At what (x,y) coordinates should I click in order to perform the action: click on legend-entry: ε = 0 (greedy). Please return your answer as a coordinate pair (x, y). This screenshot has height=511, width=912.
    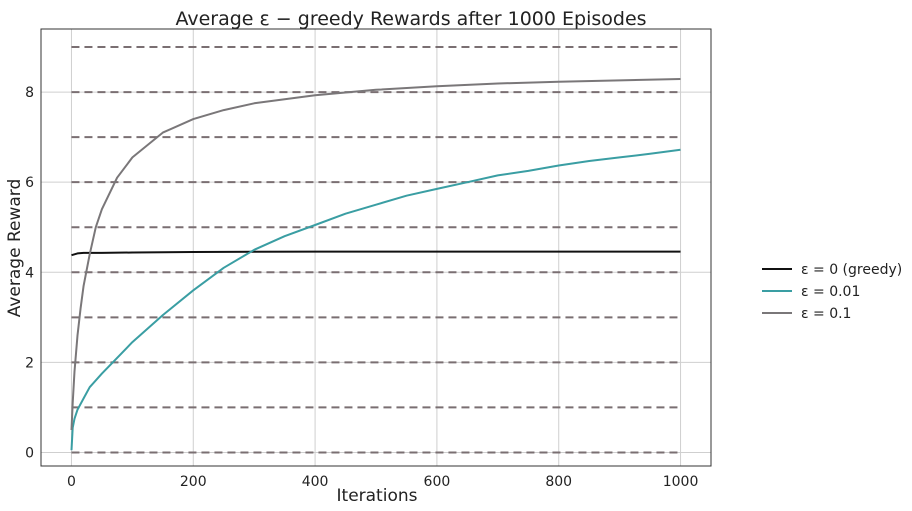
    Looking at the image, I should click on (851, 270).